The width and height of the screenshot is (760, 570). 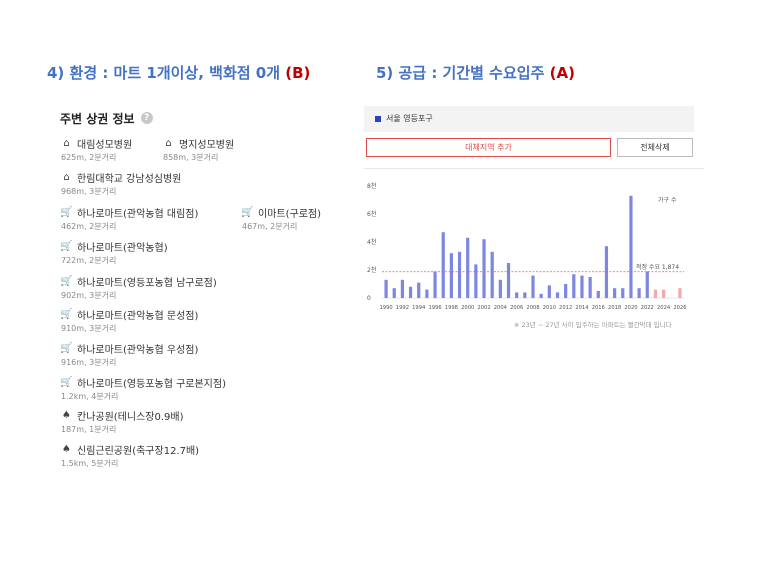 I want to click on y-tick-label: 2천, so click(x=371, y=270).